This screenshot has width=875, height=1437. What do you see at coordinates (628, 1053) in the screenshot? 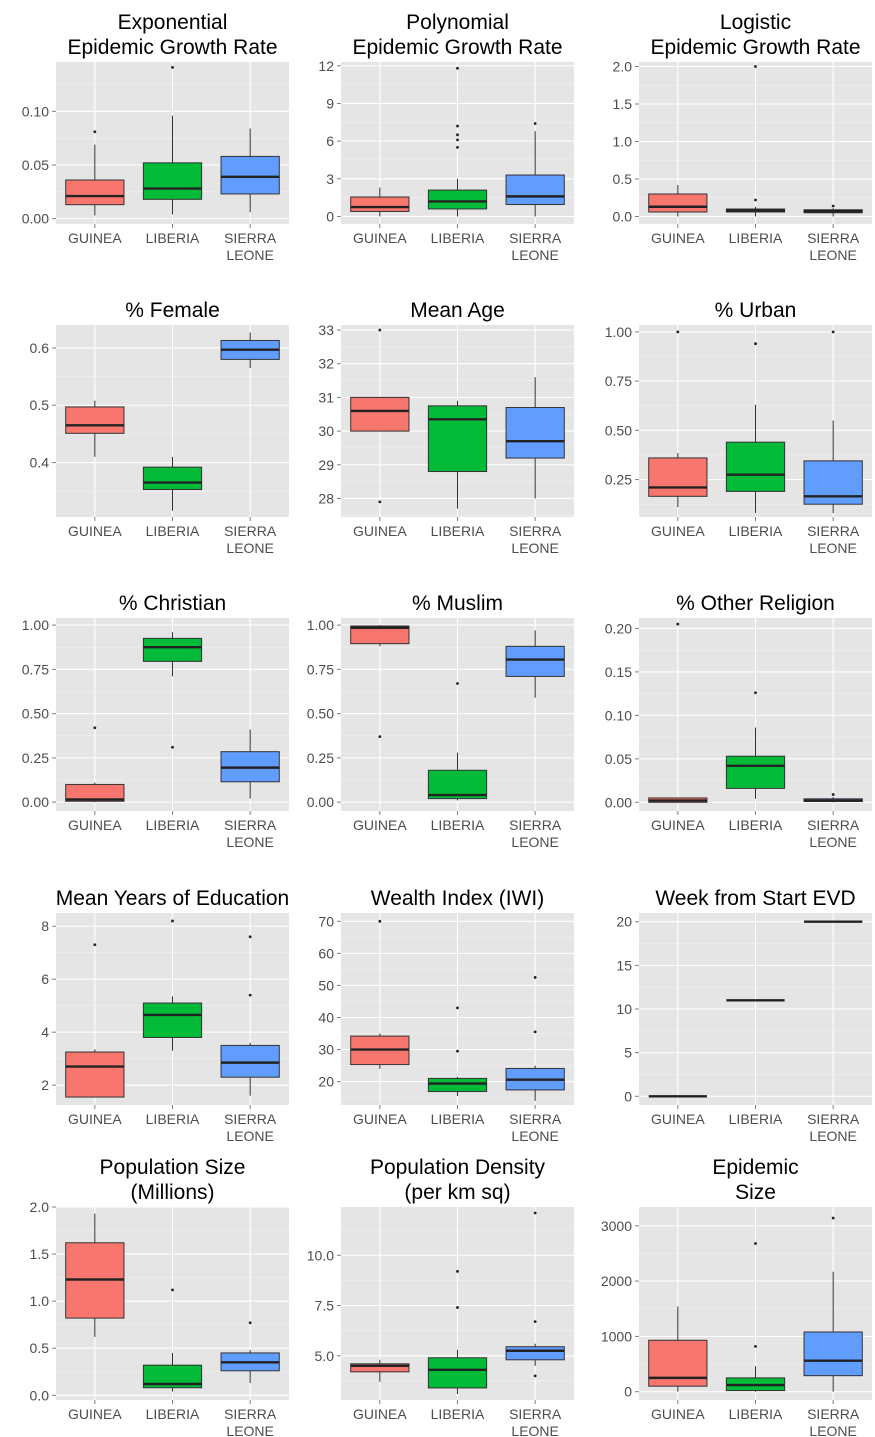
I see `y-tick-label: 5` at bounding box center [628, 1053].